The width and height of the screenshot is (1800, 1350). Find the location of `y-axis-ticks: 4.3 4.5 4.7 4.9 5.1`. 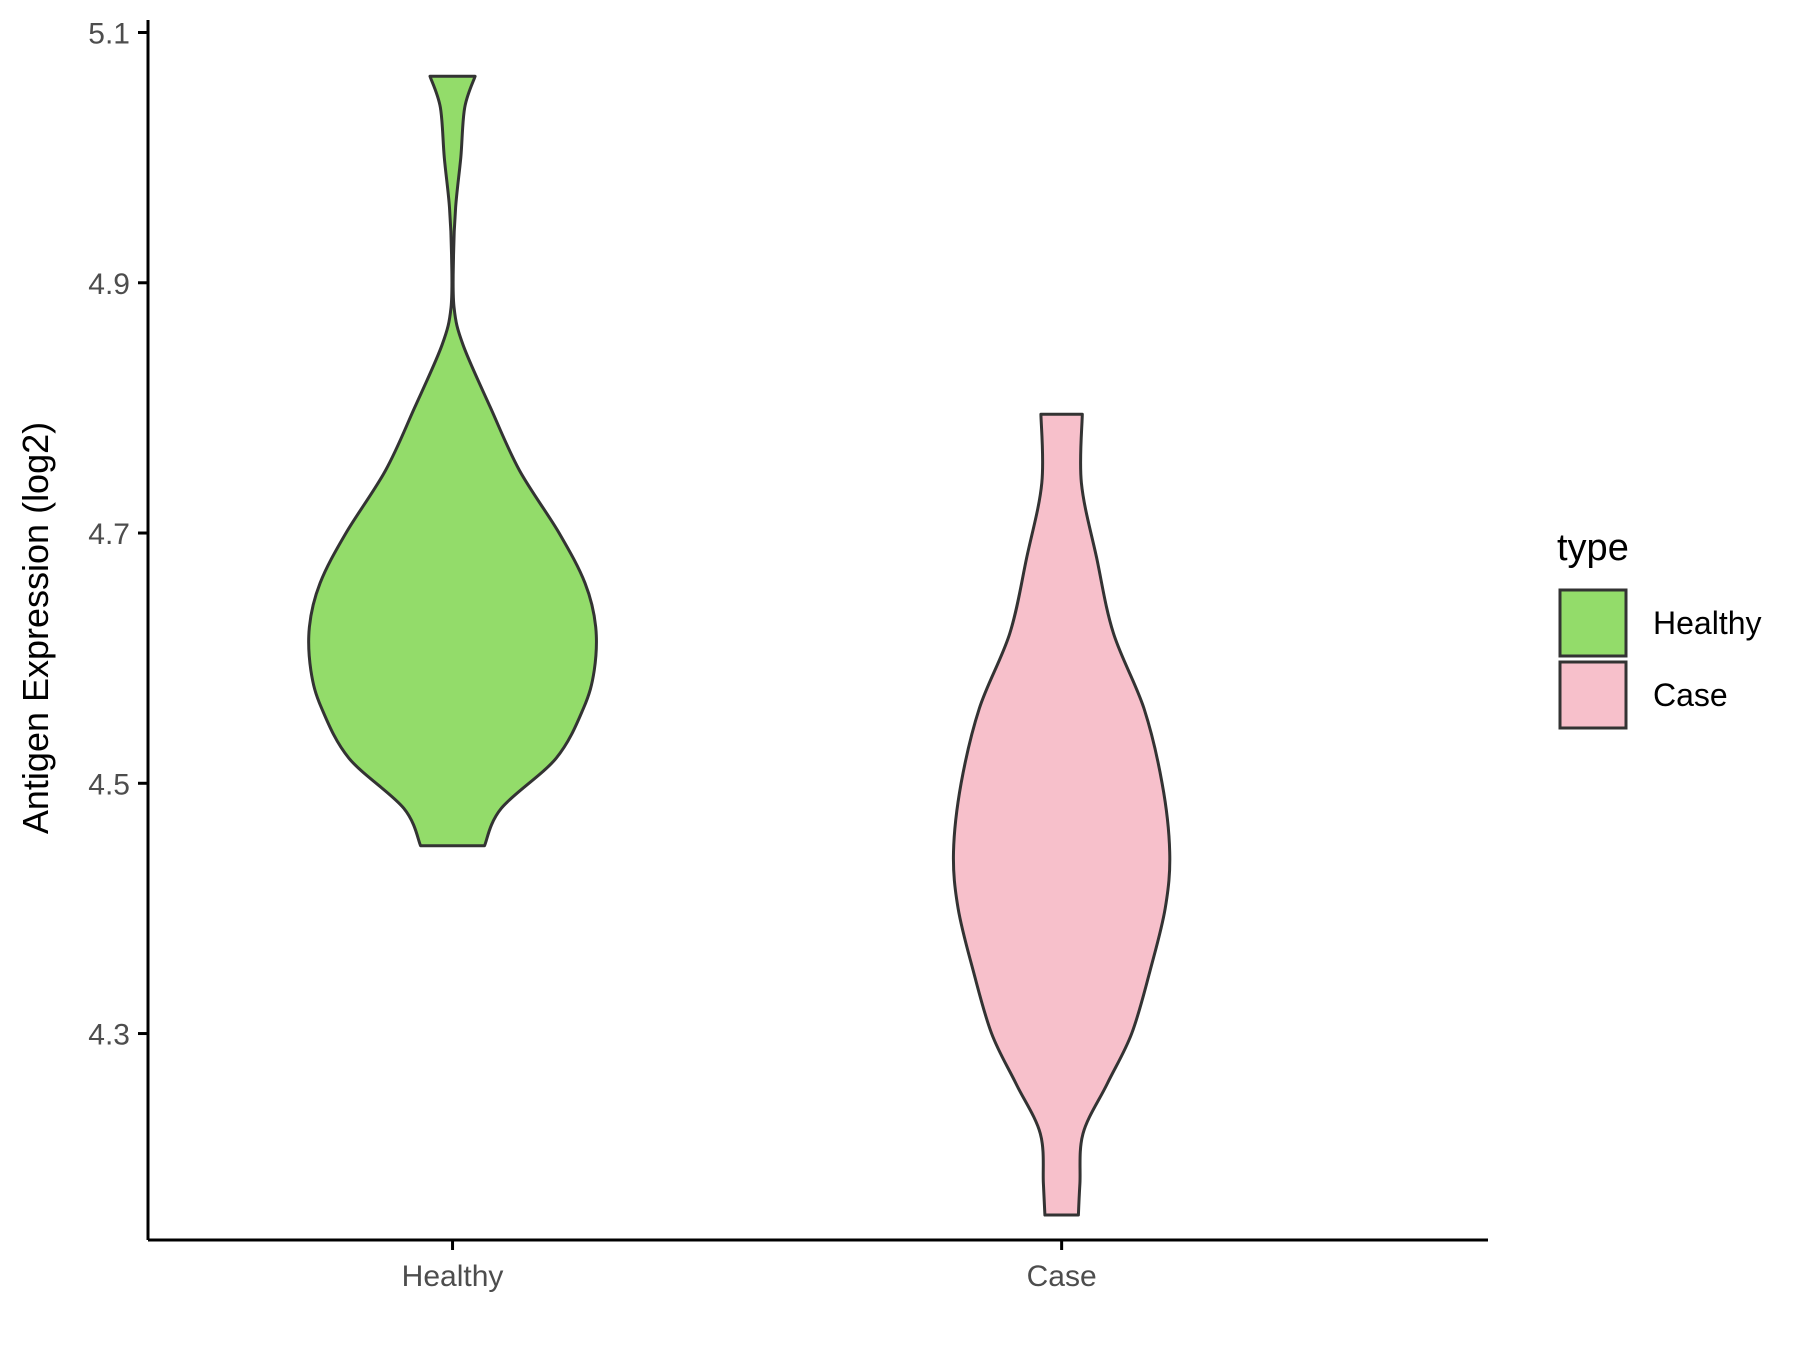

y-axis-ticks: 4.3 4.5 4.7 4.9 5.1 is located at coordinates (118, 535).